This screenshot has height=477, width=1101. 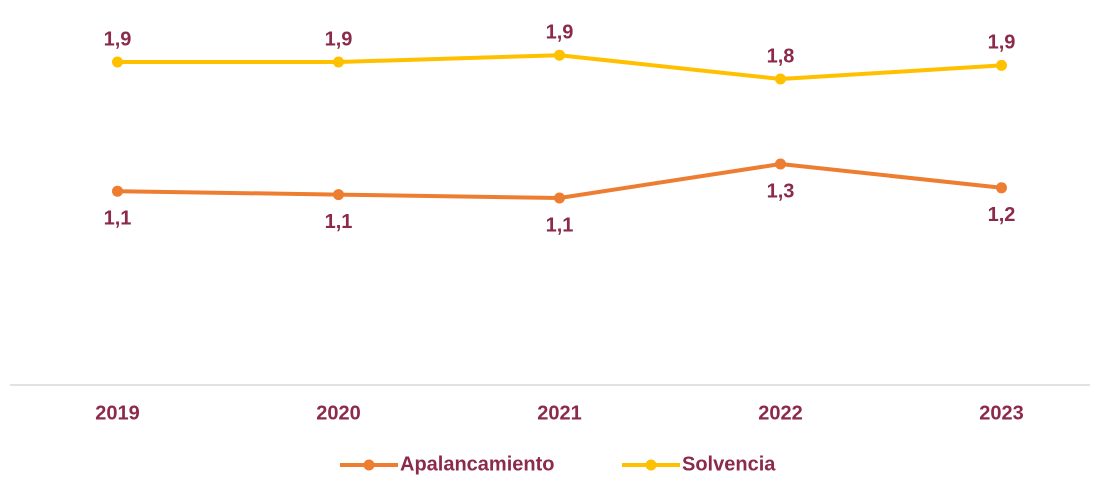 I want to click on data-label: 1,3, so click(x=781, y=191).